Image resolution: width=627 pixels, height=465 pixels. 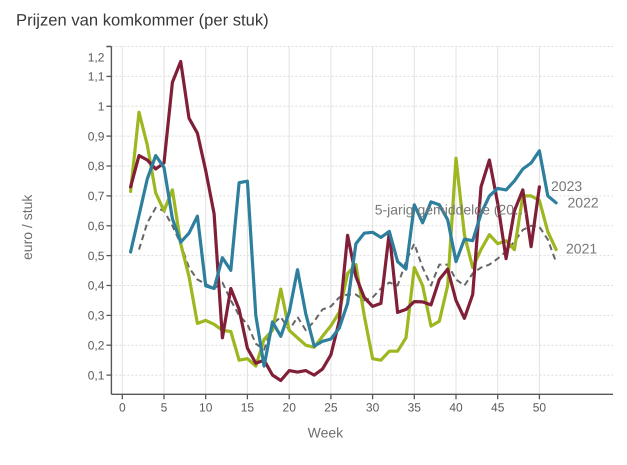 I want to click on svg-text: 35, so click(x=415, y=407).